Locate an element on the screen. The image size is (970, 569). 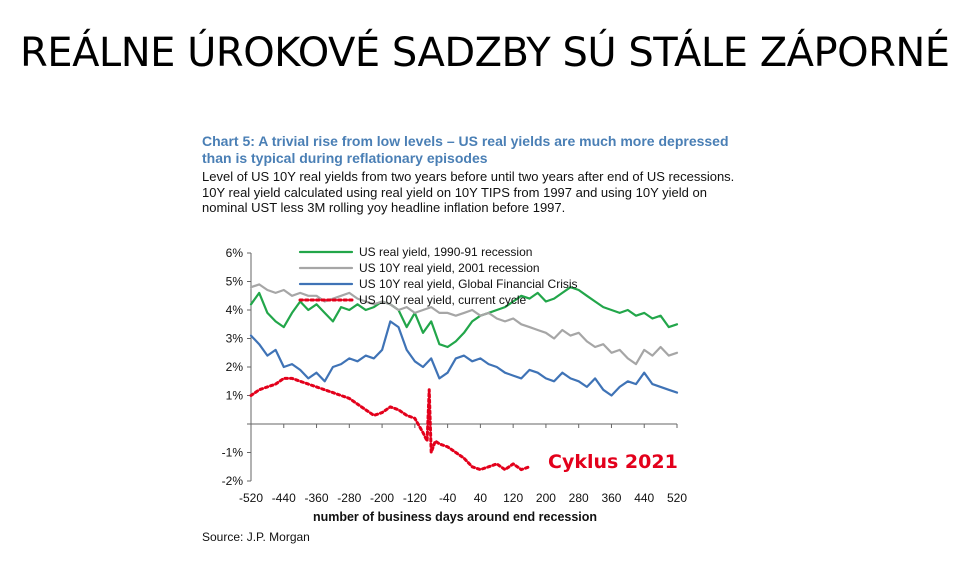
slide-title: REÁLNE ÚROKOVÉ SADZBY SÚ STÁLE ZÁPORNÉ is located at coordinates (485, 53).